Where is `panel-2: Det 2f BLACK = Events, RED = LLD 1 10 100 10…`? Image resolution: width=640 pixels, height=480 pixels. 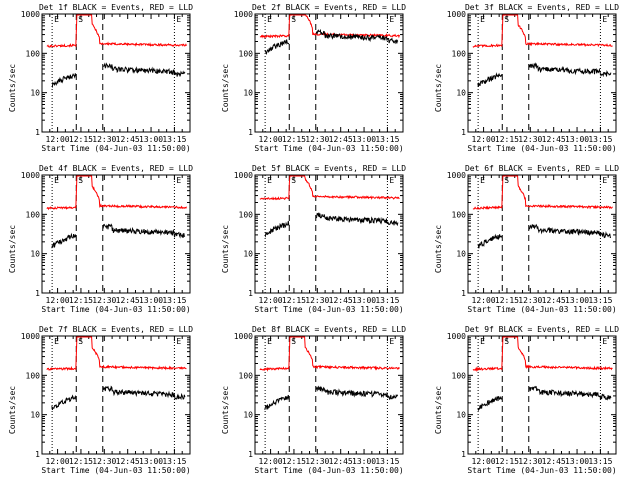
panel-2: Det 2f BLACK = Events, RED = LLD 1 10 100 10… is located at coordinates (313, 78).